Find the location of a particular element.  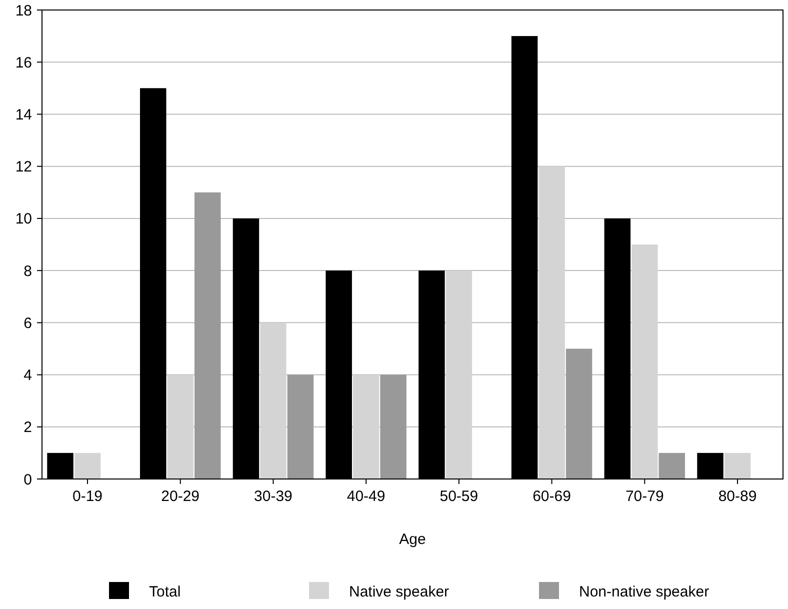

y-tick-label: 18 is located at coordinates (23, 11).